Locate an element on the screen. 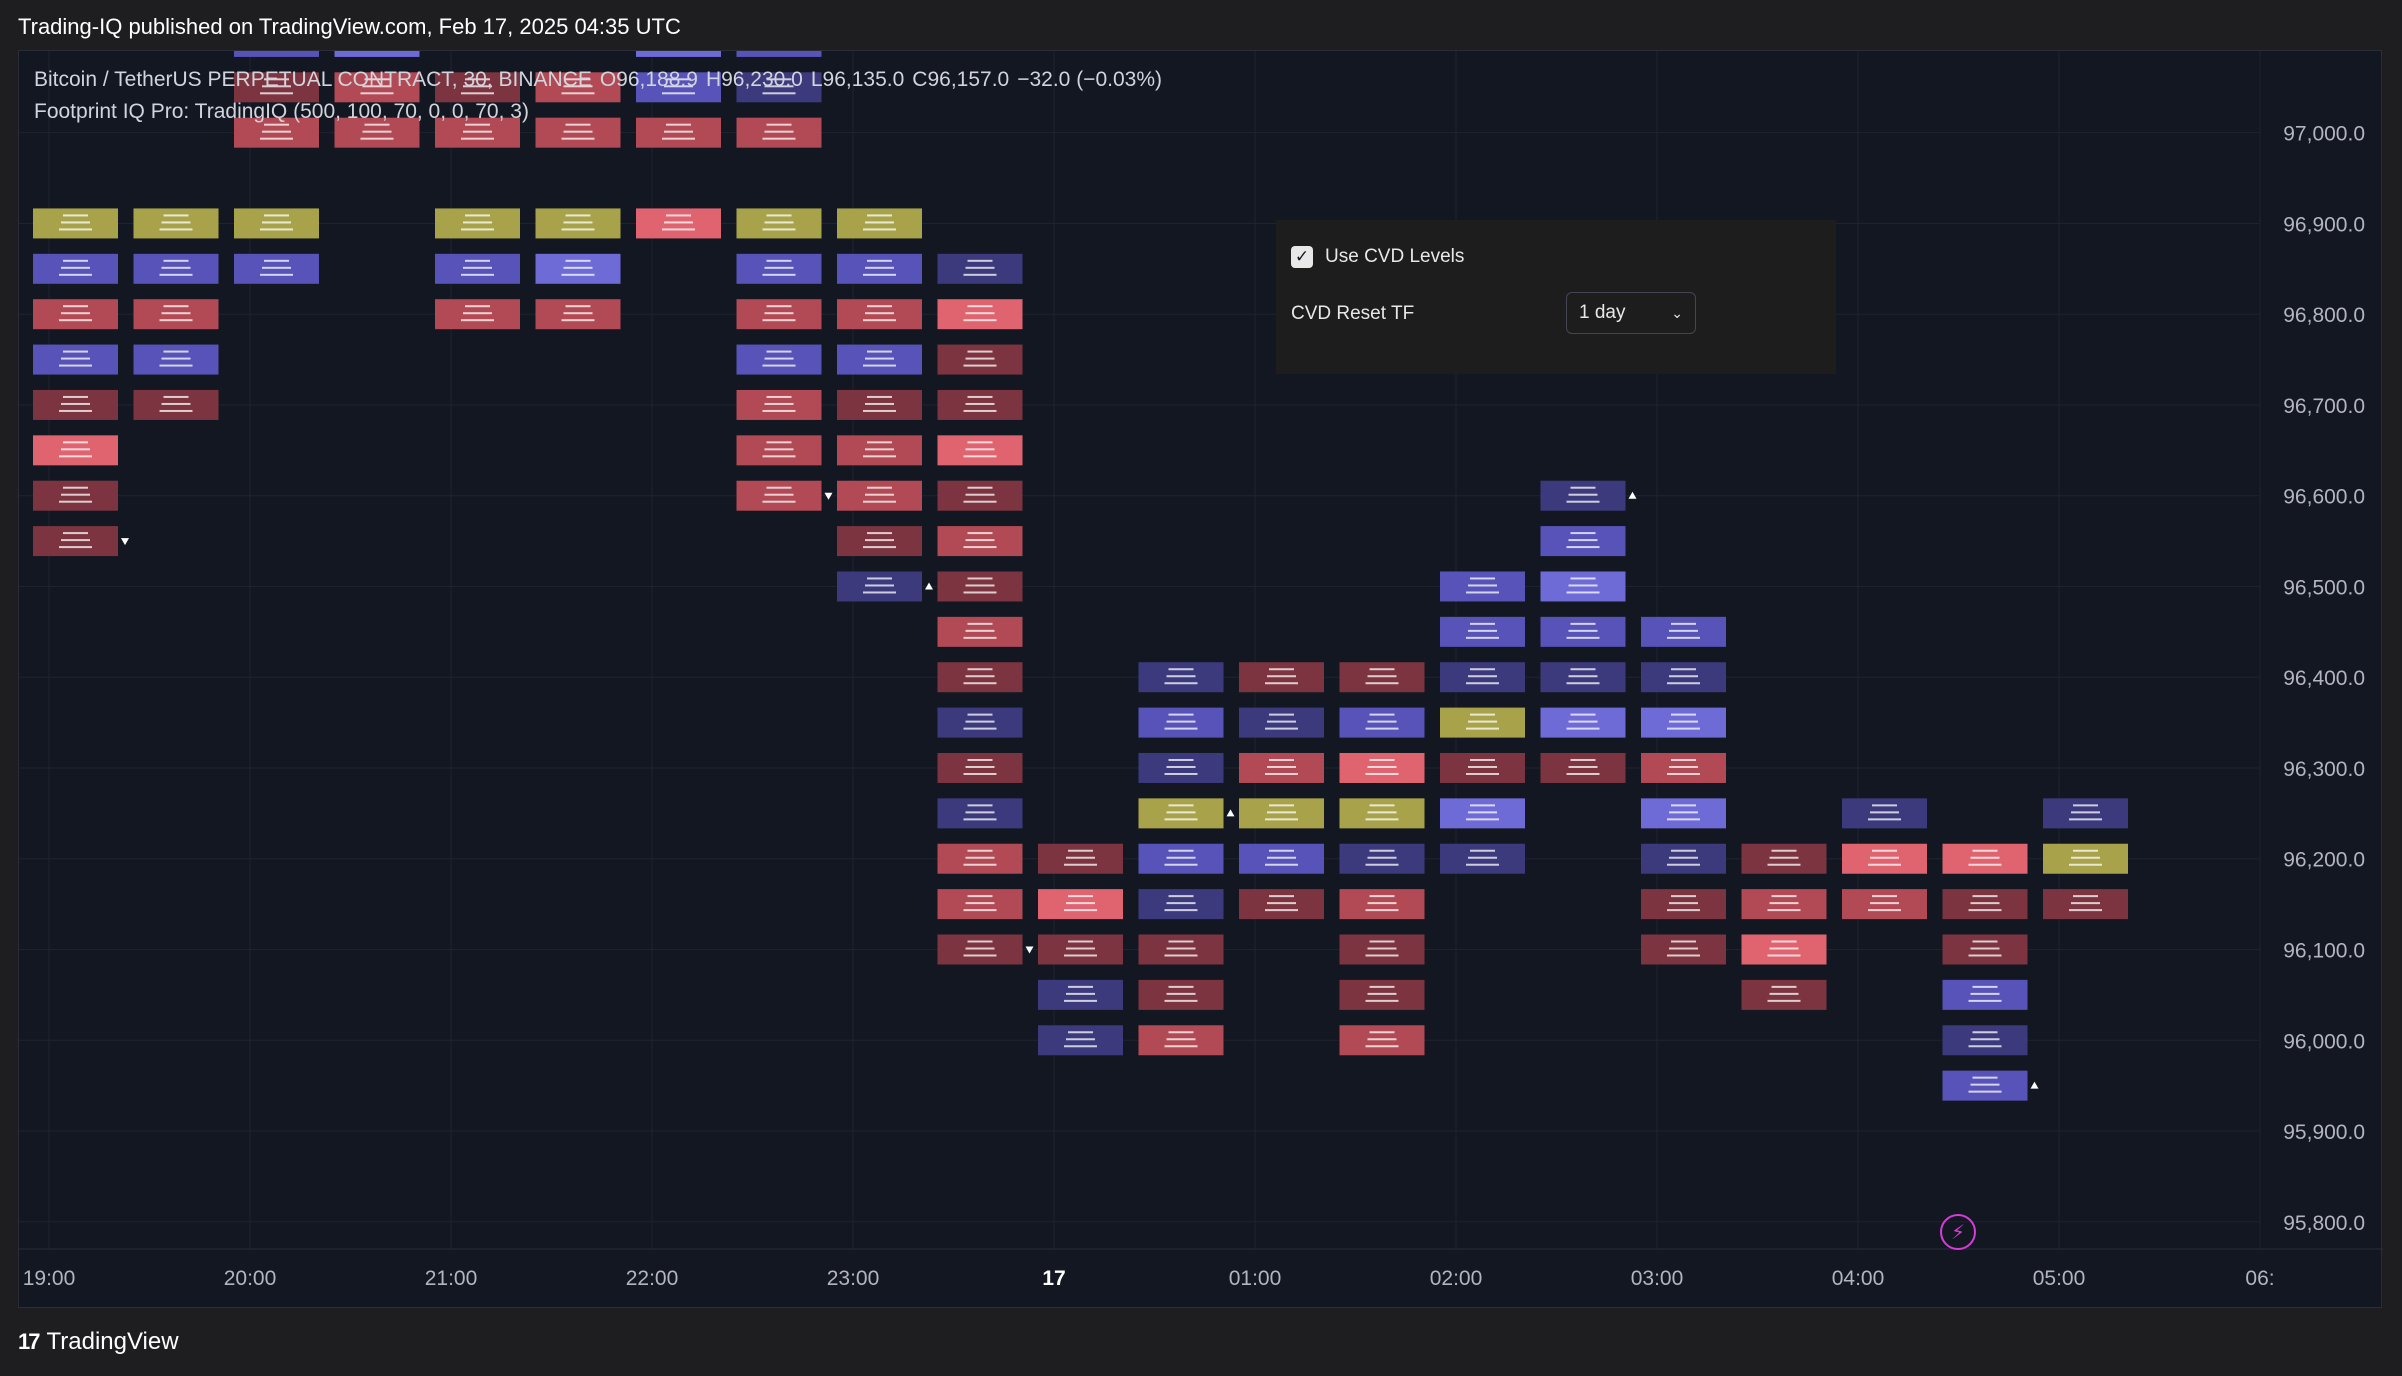 Image resolution: width=2402 pixels, height=1376 pixels. cvd-reset-select: 1 day ⌄ is located at coordinates (1631, 313).